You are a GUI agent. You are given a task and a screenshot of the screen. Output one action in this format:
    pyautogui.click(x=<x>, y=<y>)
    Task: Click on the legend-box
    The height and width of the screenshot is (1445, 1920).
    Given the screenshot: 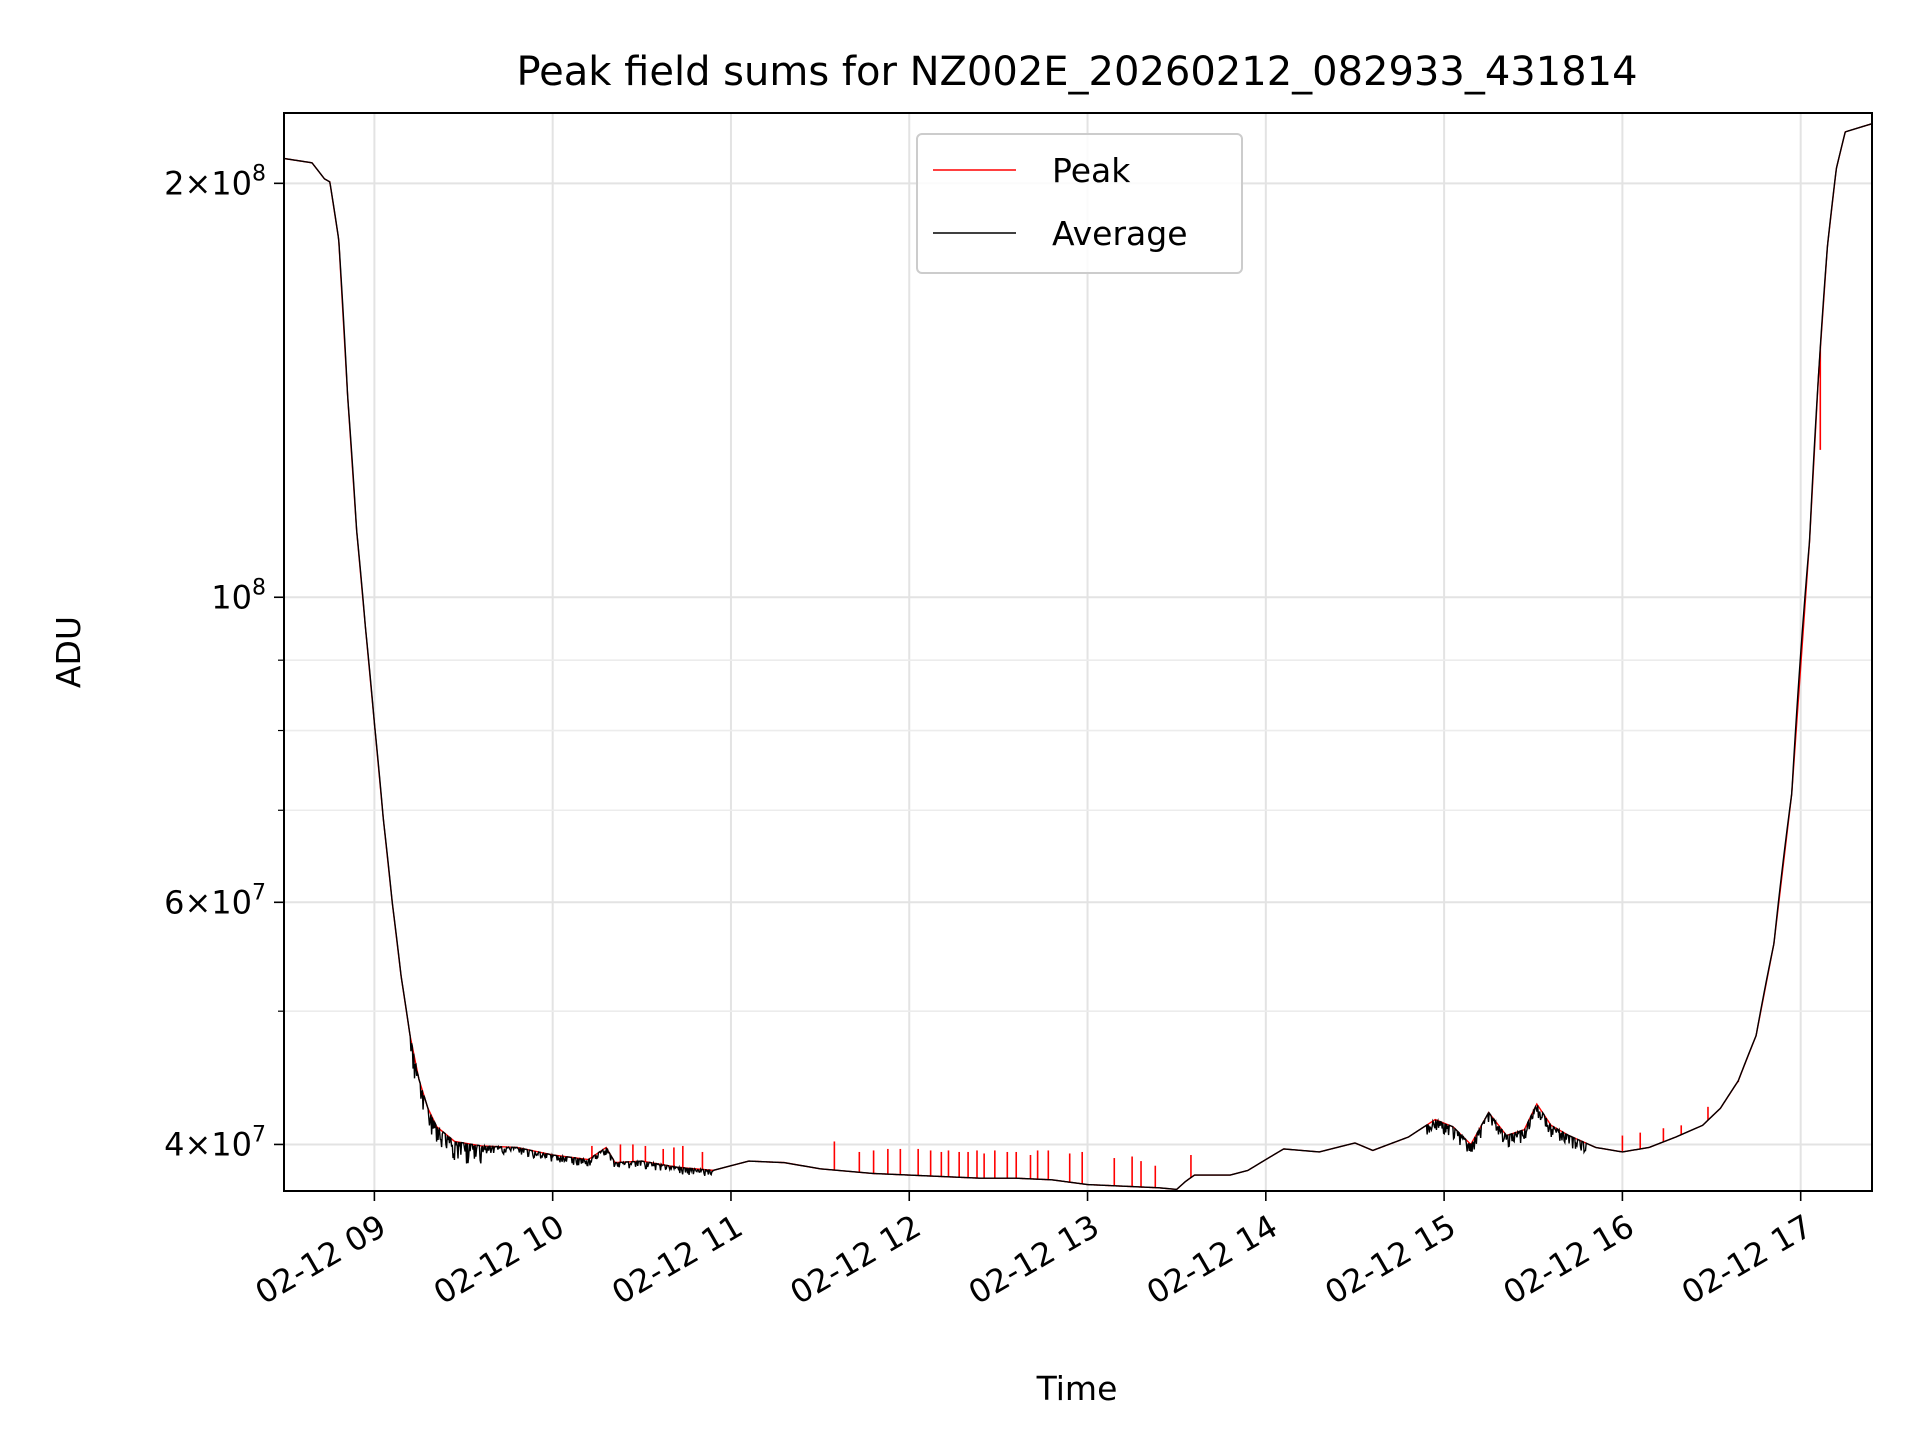 What is the action you would take?
    pyautogui.click(x=1079, y=203)
    